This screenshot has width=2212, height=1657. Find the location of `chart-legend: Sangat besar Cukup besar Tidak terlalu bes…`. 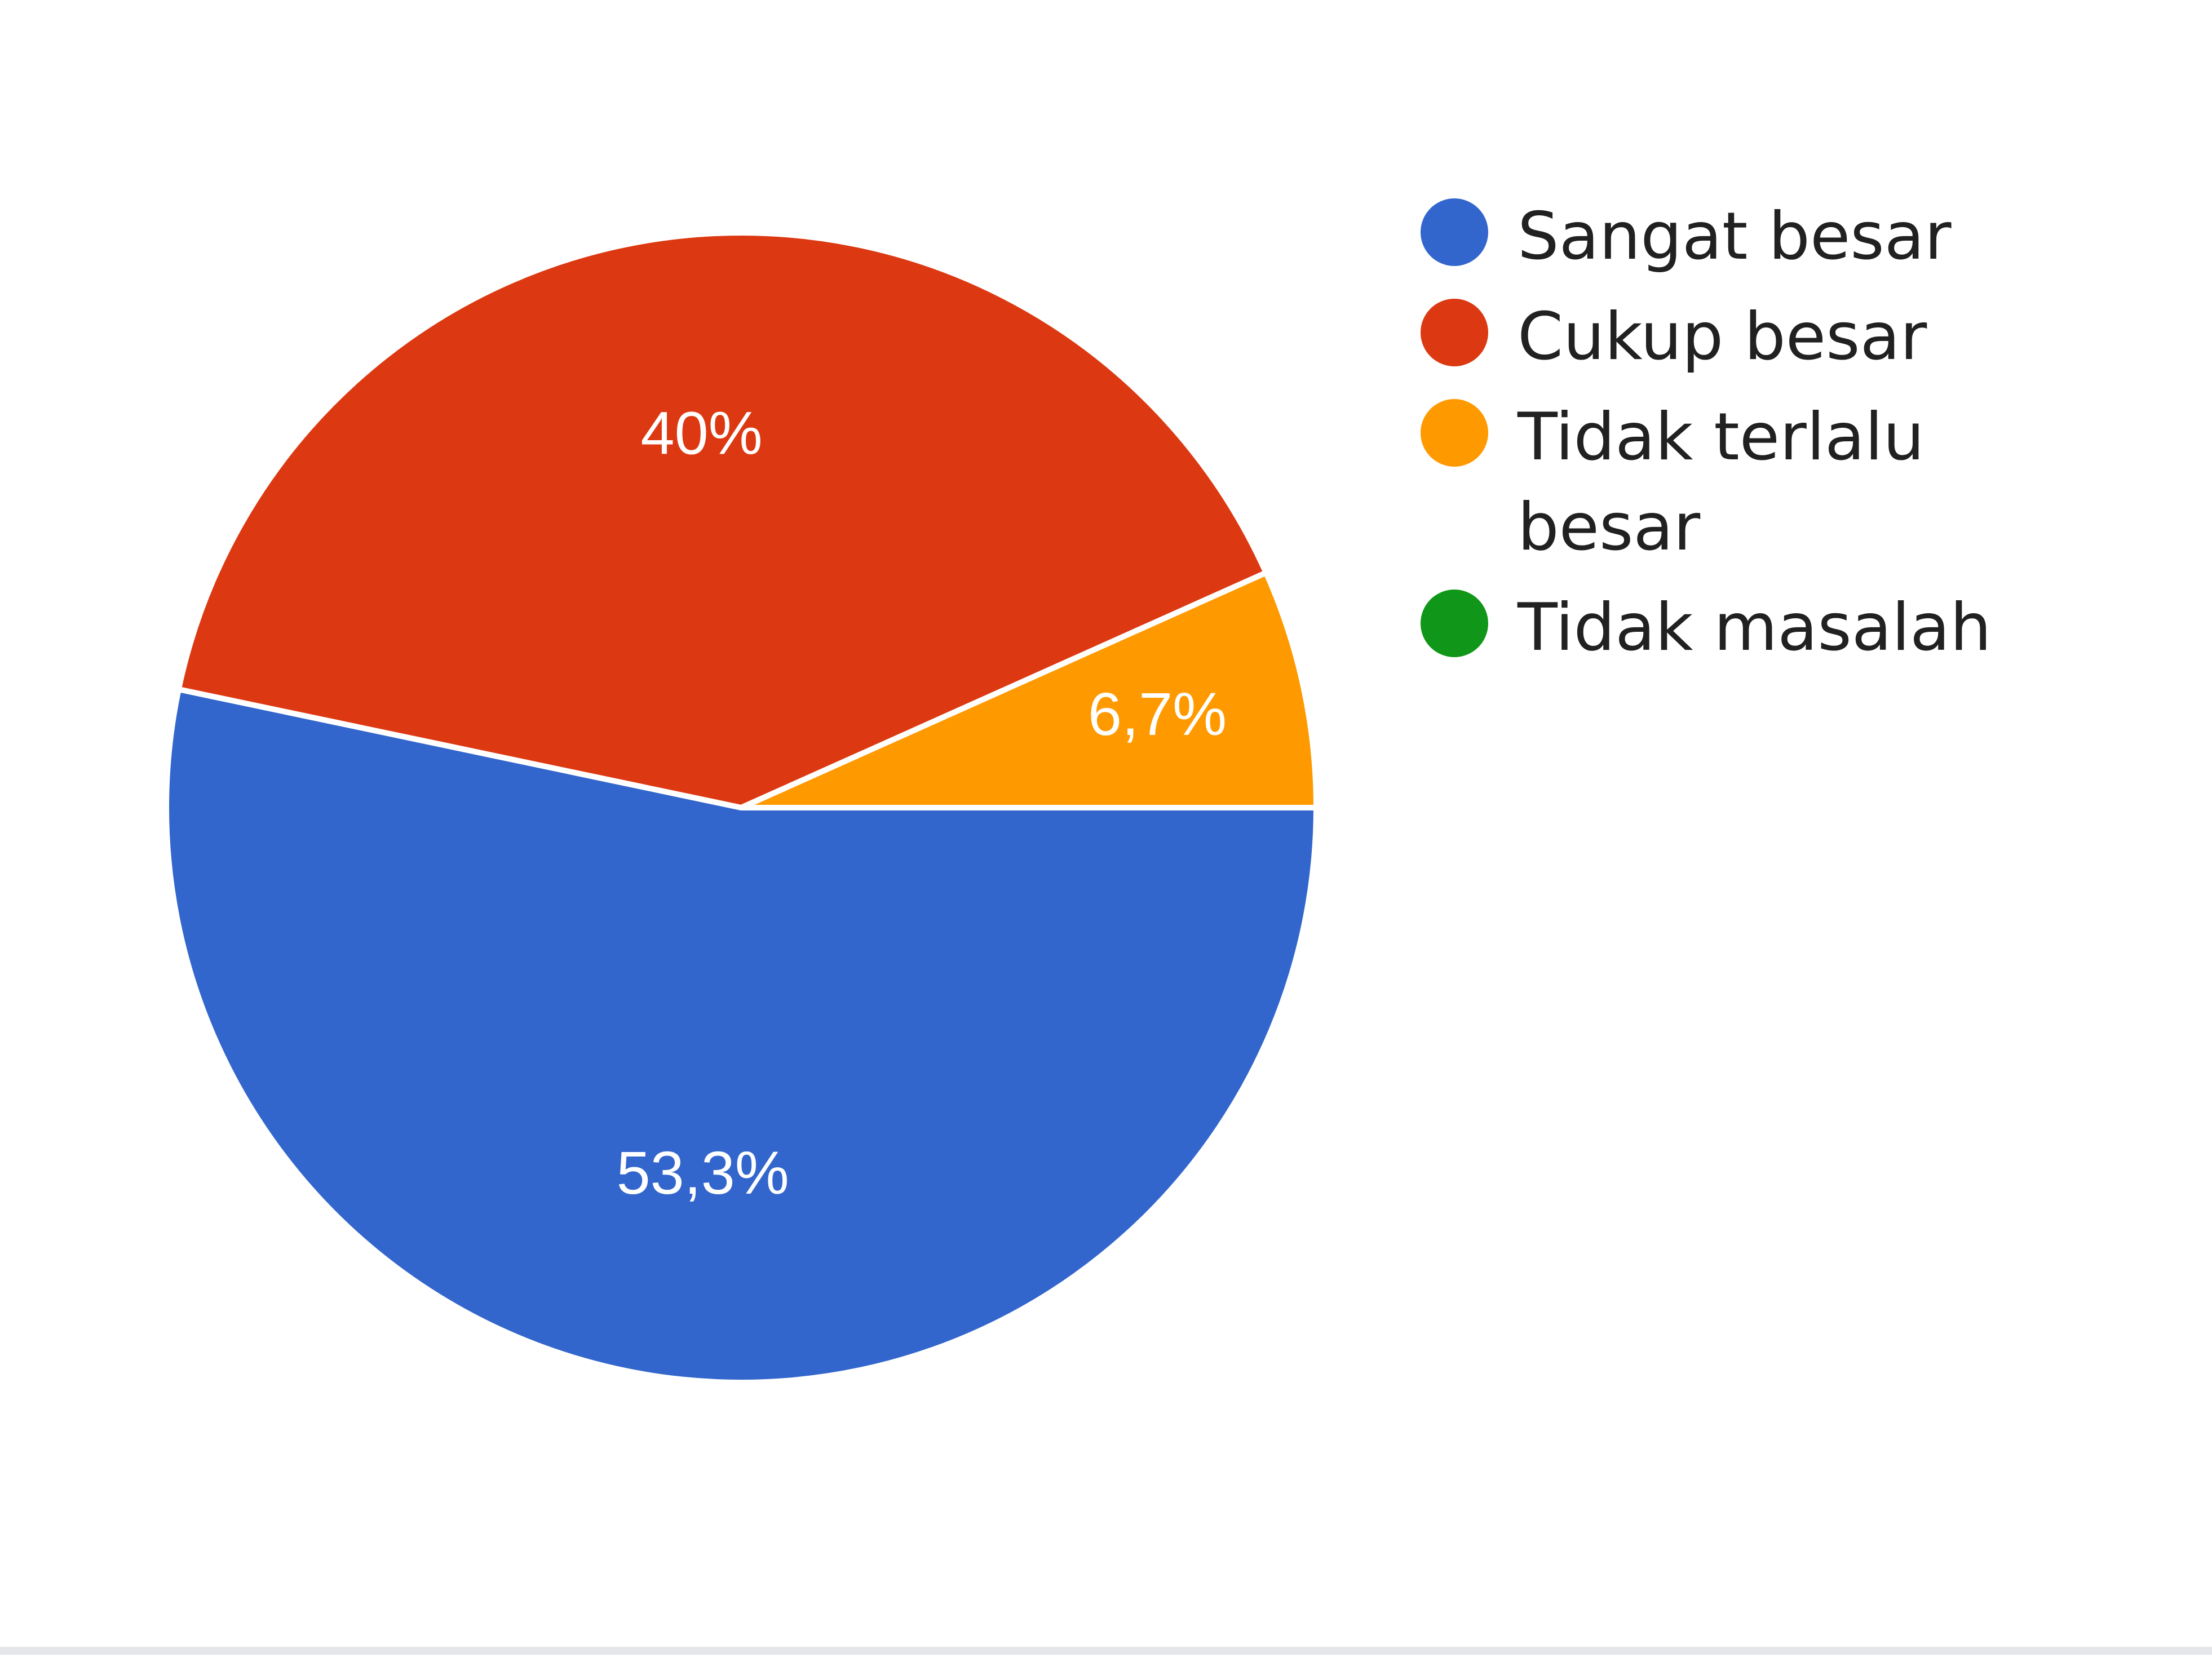

chart-legend: Sangat besar Cukup besar Tidak terlalu bes… is located at coordinates (1810, 437).